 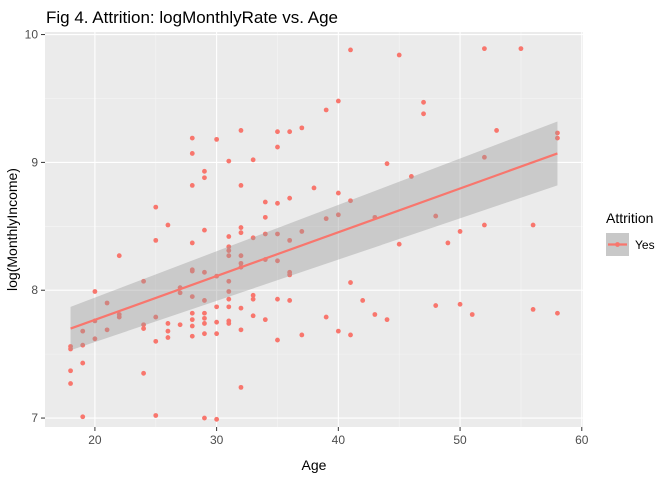 I want to click on legend-key-point, so click(x=617, y=244).